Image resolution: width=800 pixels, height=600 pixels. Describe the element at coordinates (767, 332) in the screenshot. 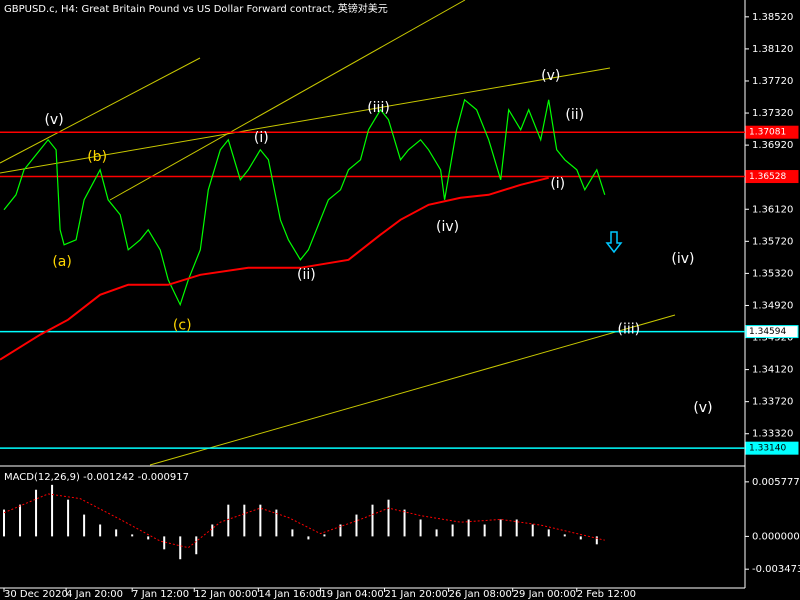

I see `price-level-label: 1.34594` at that location.